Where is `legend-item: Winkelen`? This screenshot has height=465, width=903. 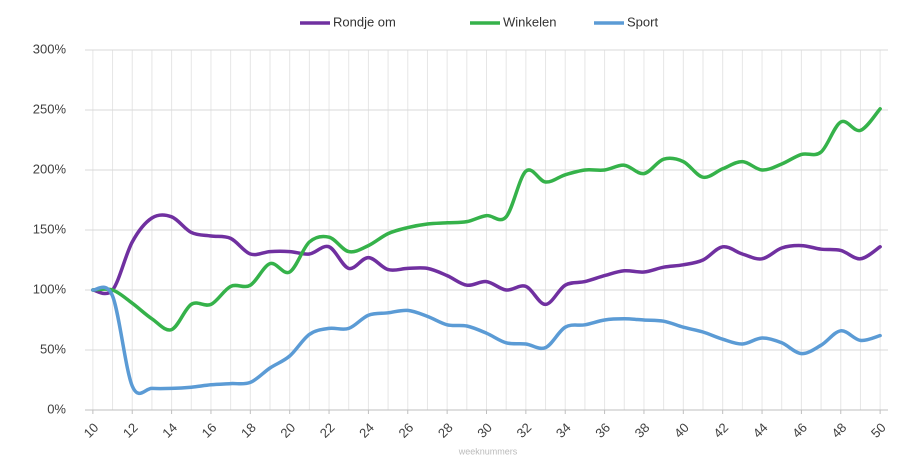 legend-item: Winkelen is located at coordinates (513, 21).